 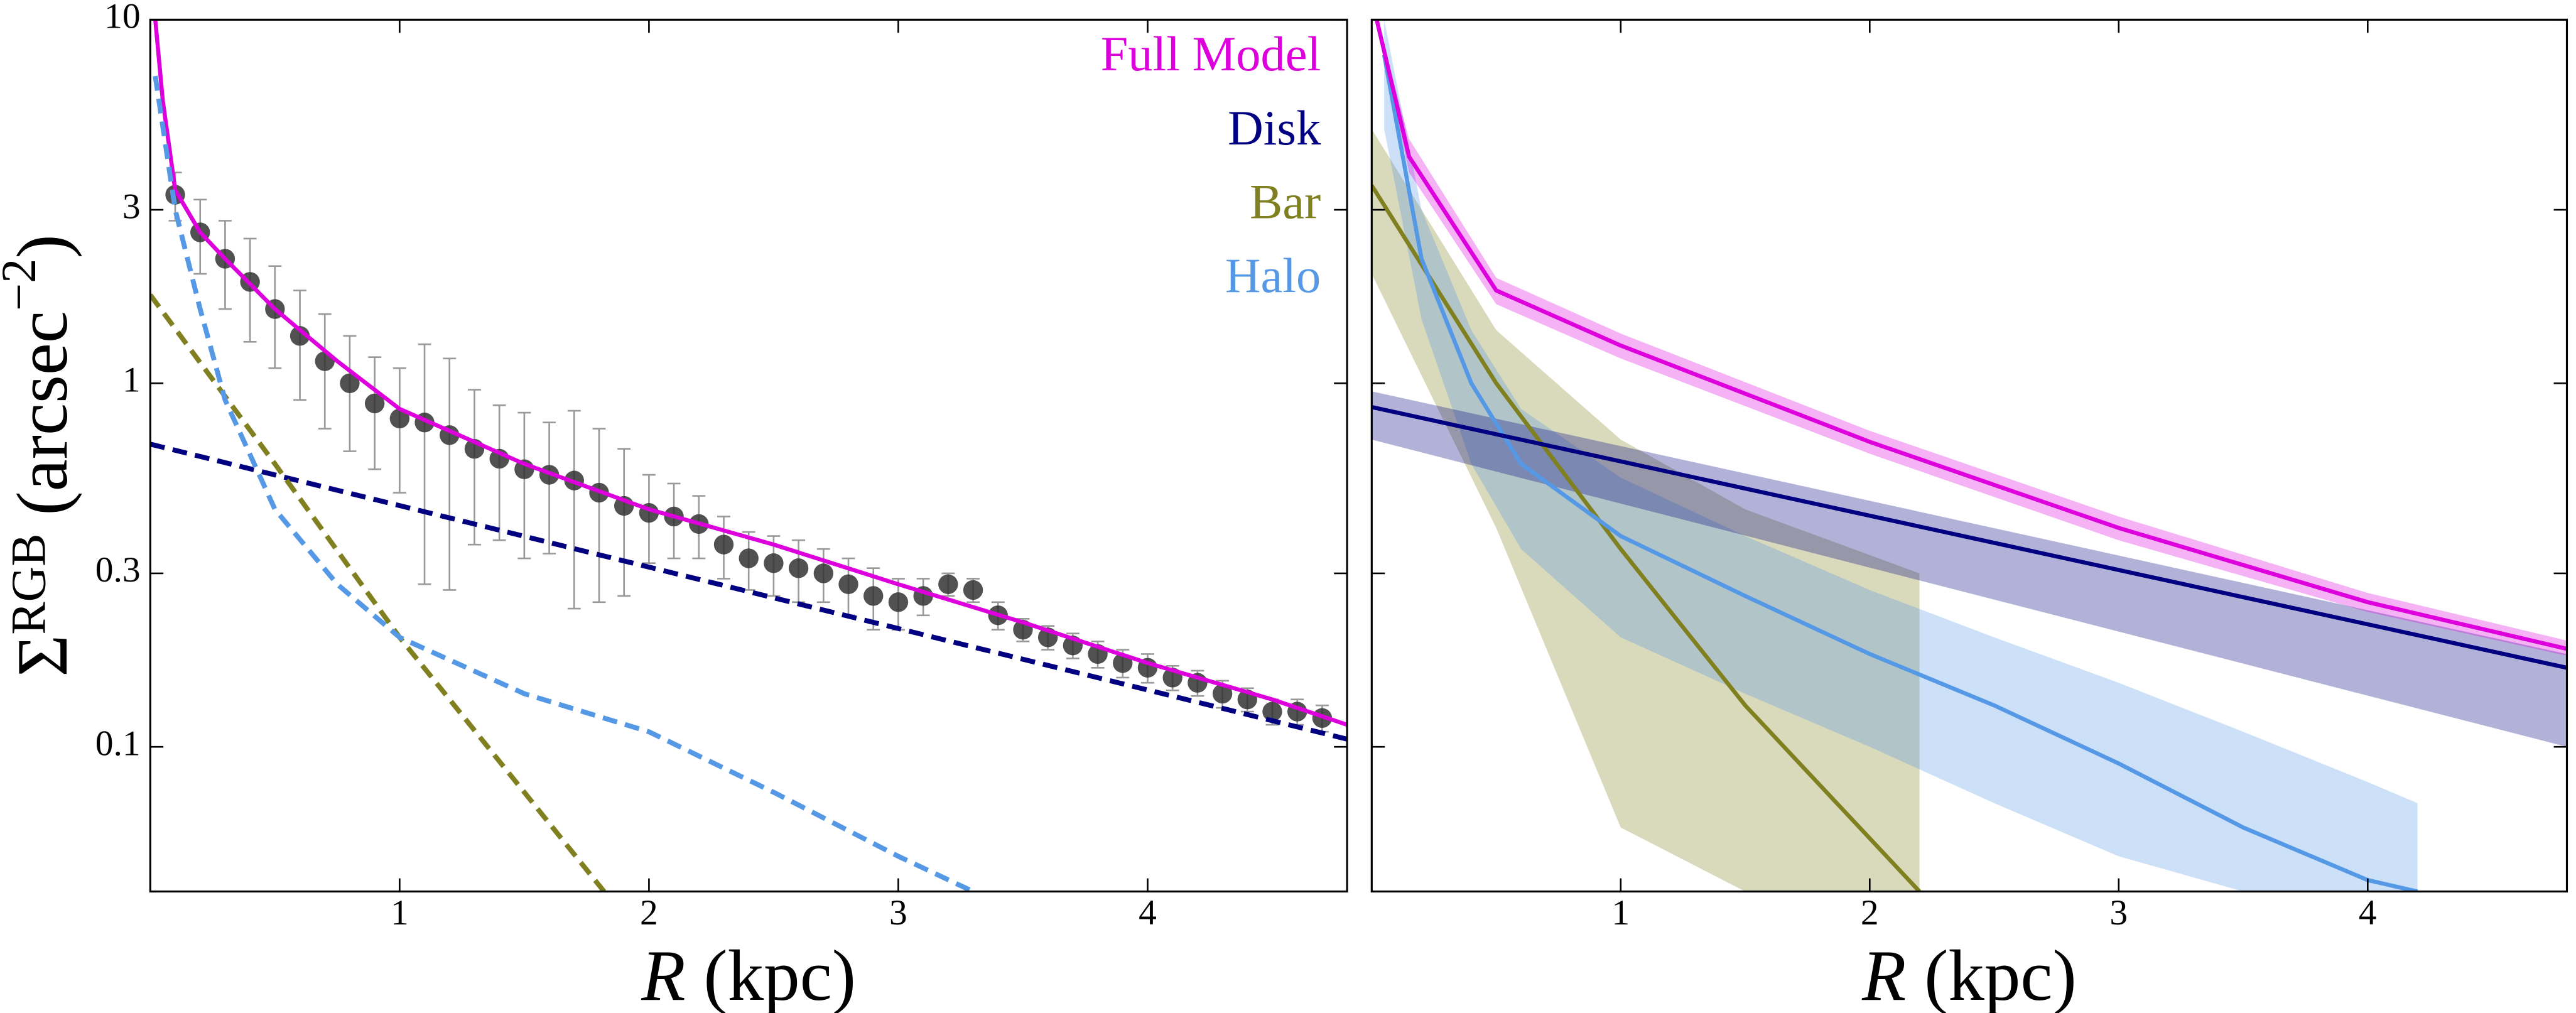 I want to click on legend-entry: Halo, so click(x=1273, y=275).